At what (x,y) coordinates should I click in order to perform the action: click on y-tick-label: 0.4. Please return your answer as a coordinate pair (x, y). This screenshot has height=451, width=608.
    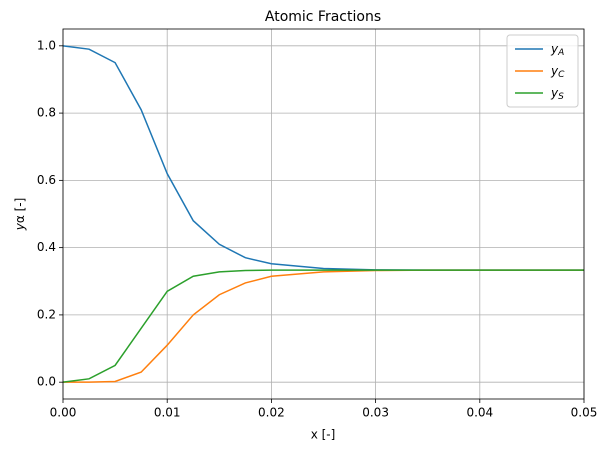
    Looking at the image, I should click on (46, 247).